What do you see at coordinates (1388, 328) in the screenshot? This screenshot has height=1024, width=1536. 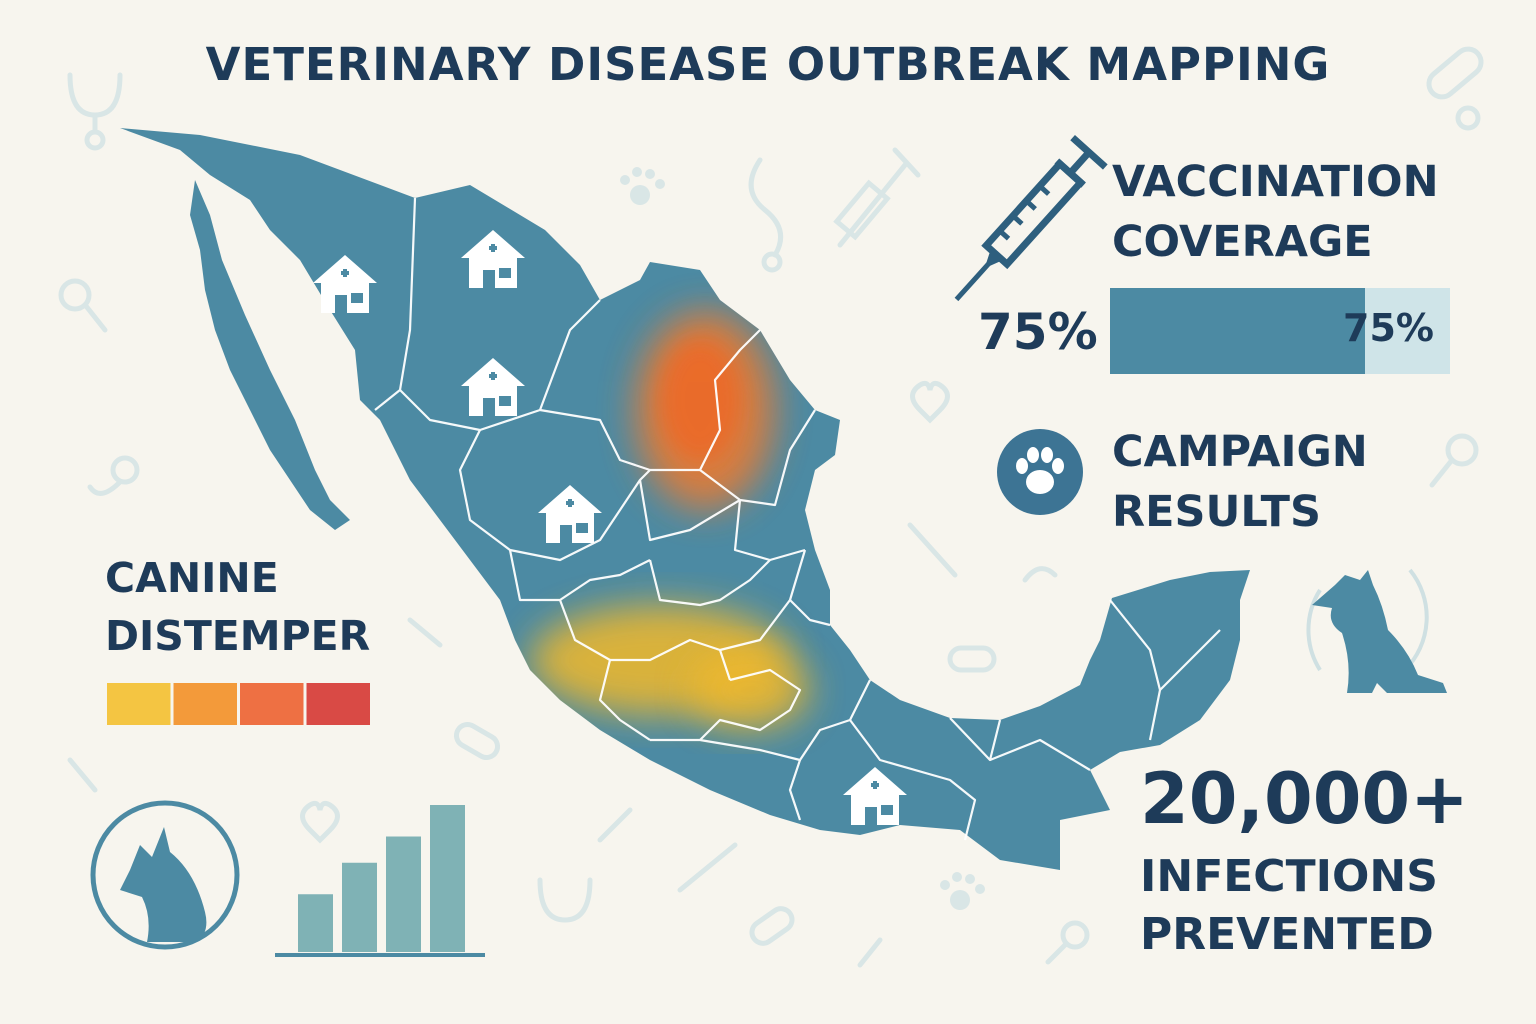 I see `vaccination-bar-label: 75%` at bounding box center [1388, 328].